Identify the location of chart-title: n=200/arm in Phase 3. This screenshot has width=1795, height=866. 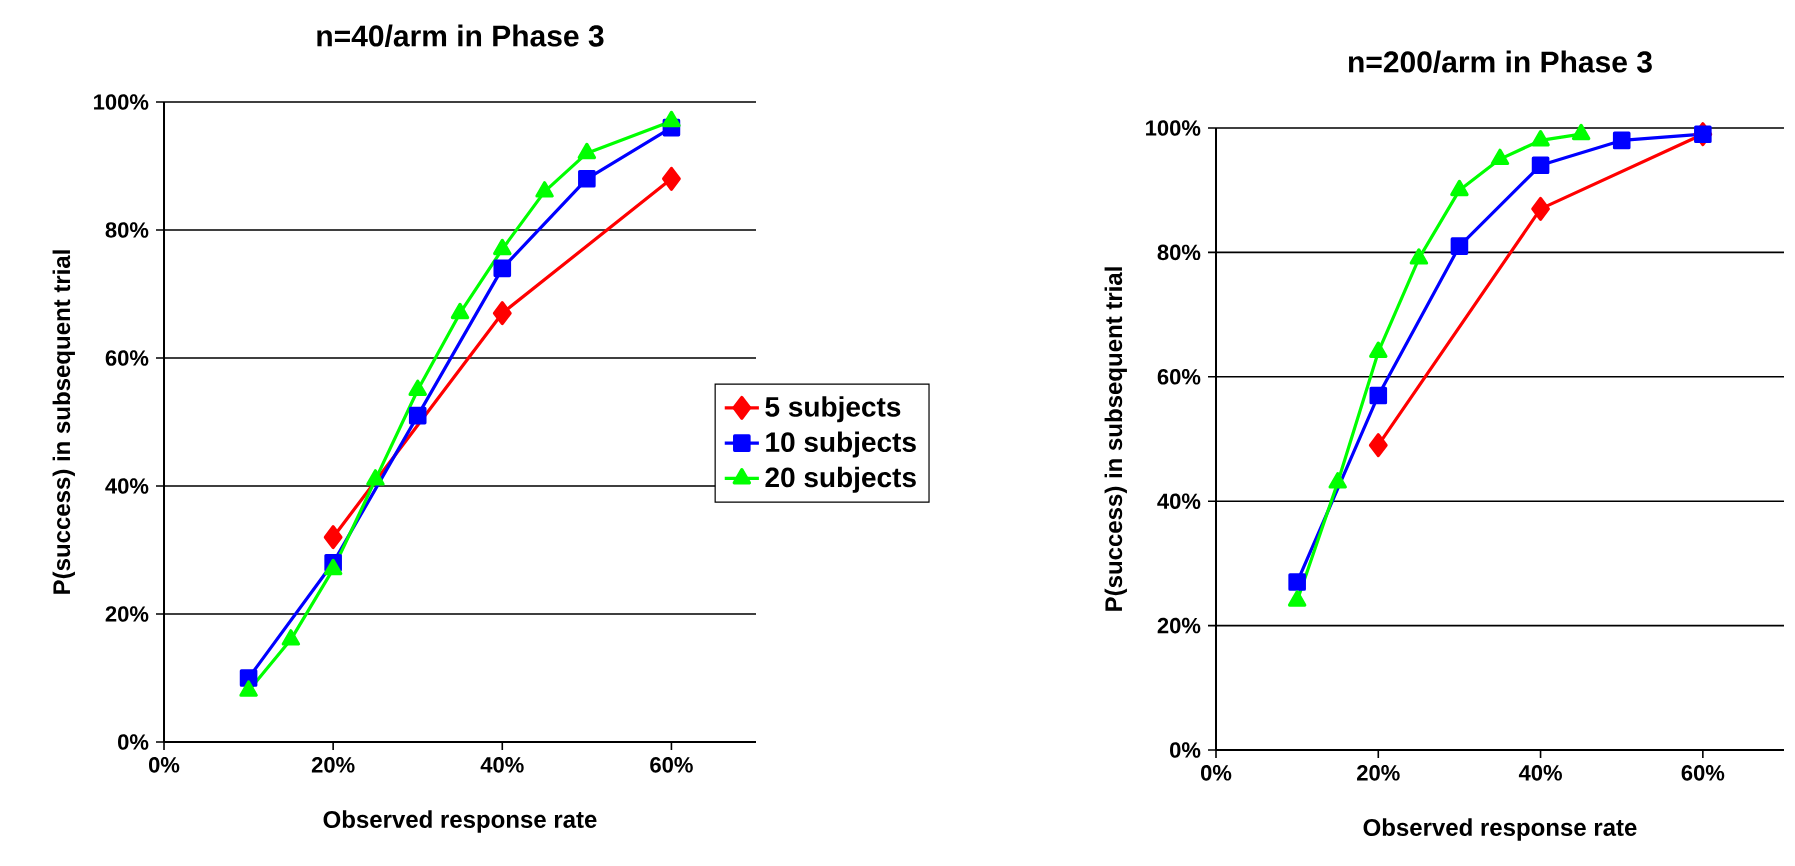
(1500, 61).